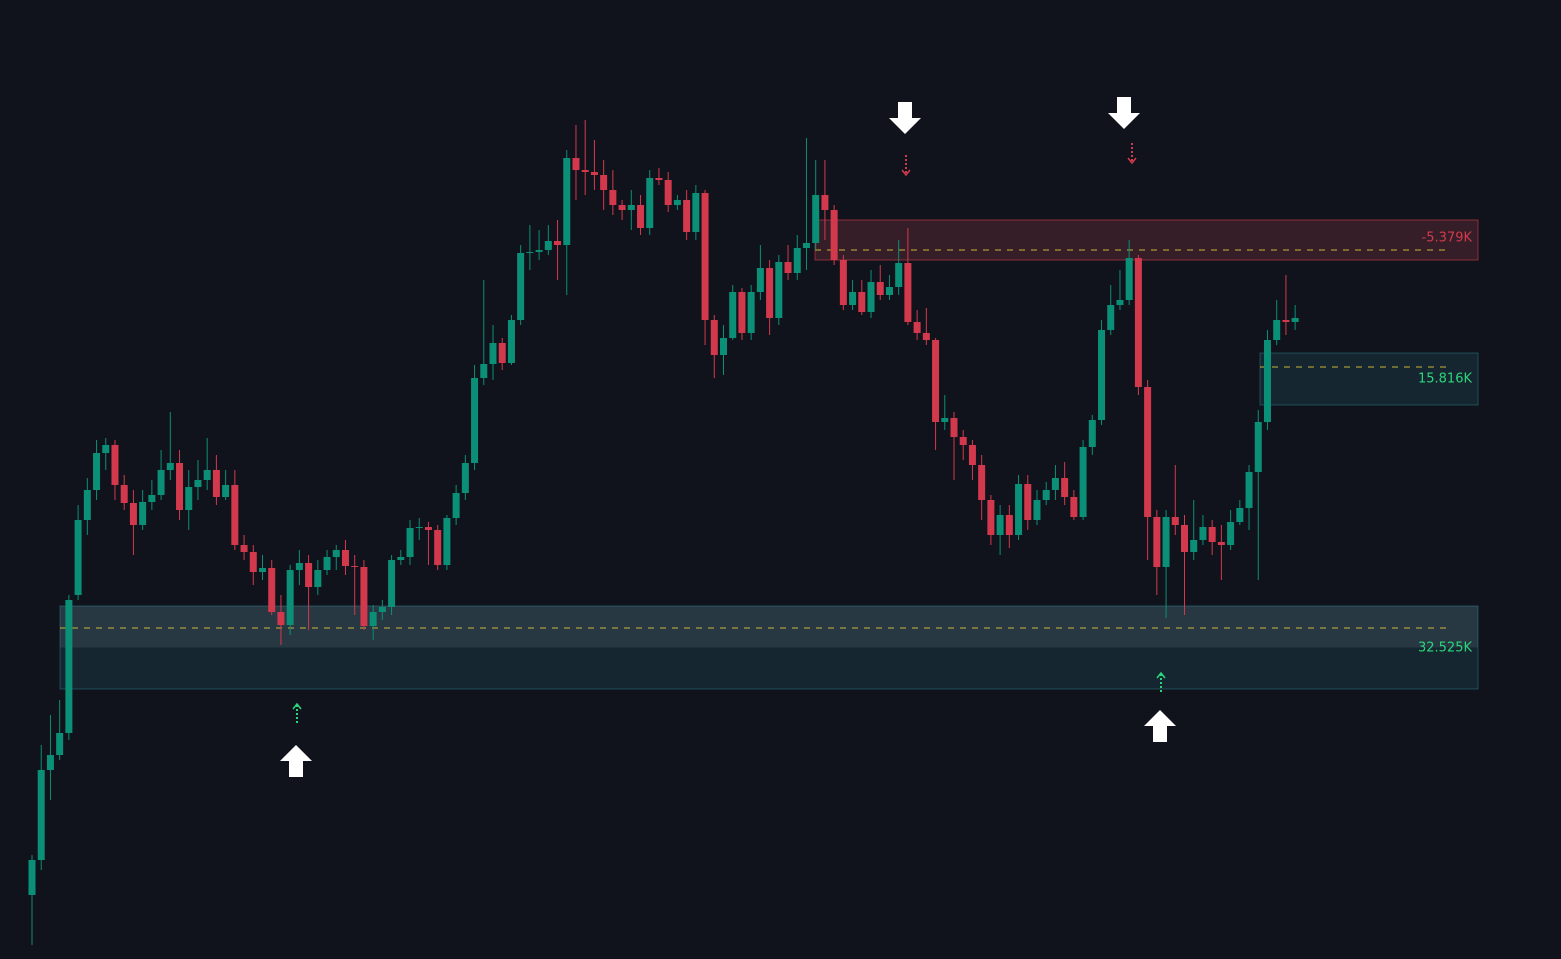  I want to click on sell-arrow, so click(905, 118).